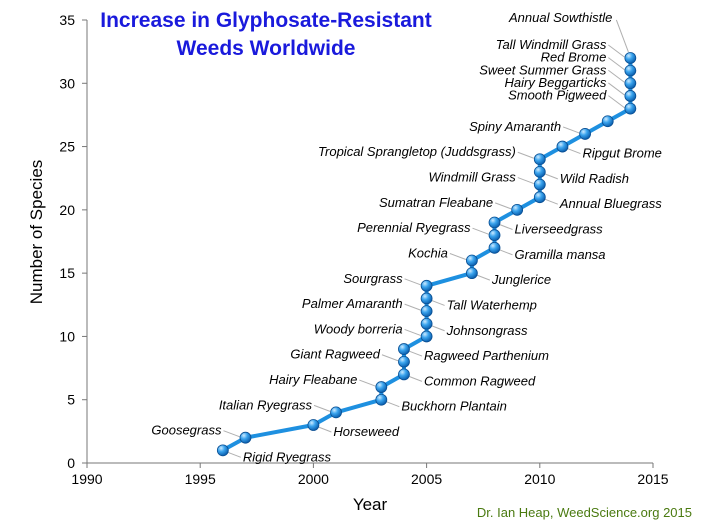 This screenshot has height=528, width=704. Describe the element at coordinates (560, 254) in the screenshot. I see `species-label: Gramilla mansa` at that location.